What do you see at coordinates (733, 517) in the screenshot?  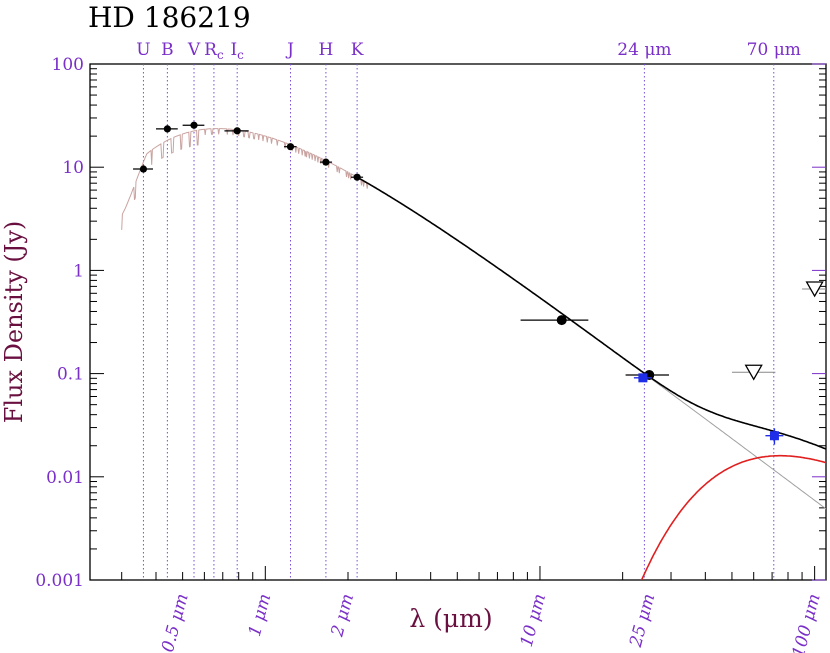 I see `disk-blackbody-line` at bounding box center [733, 517].